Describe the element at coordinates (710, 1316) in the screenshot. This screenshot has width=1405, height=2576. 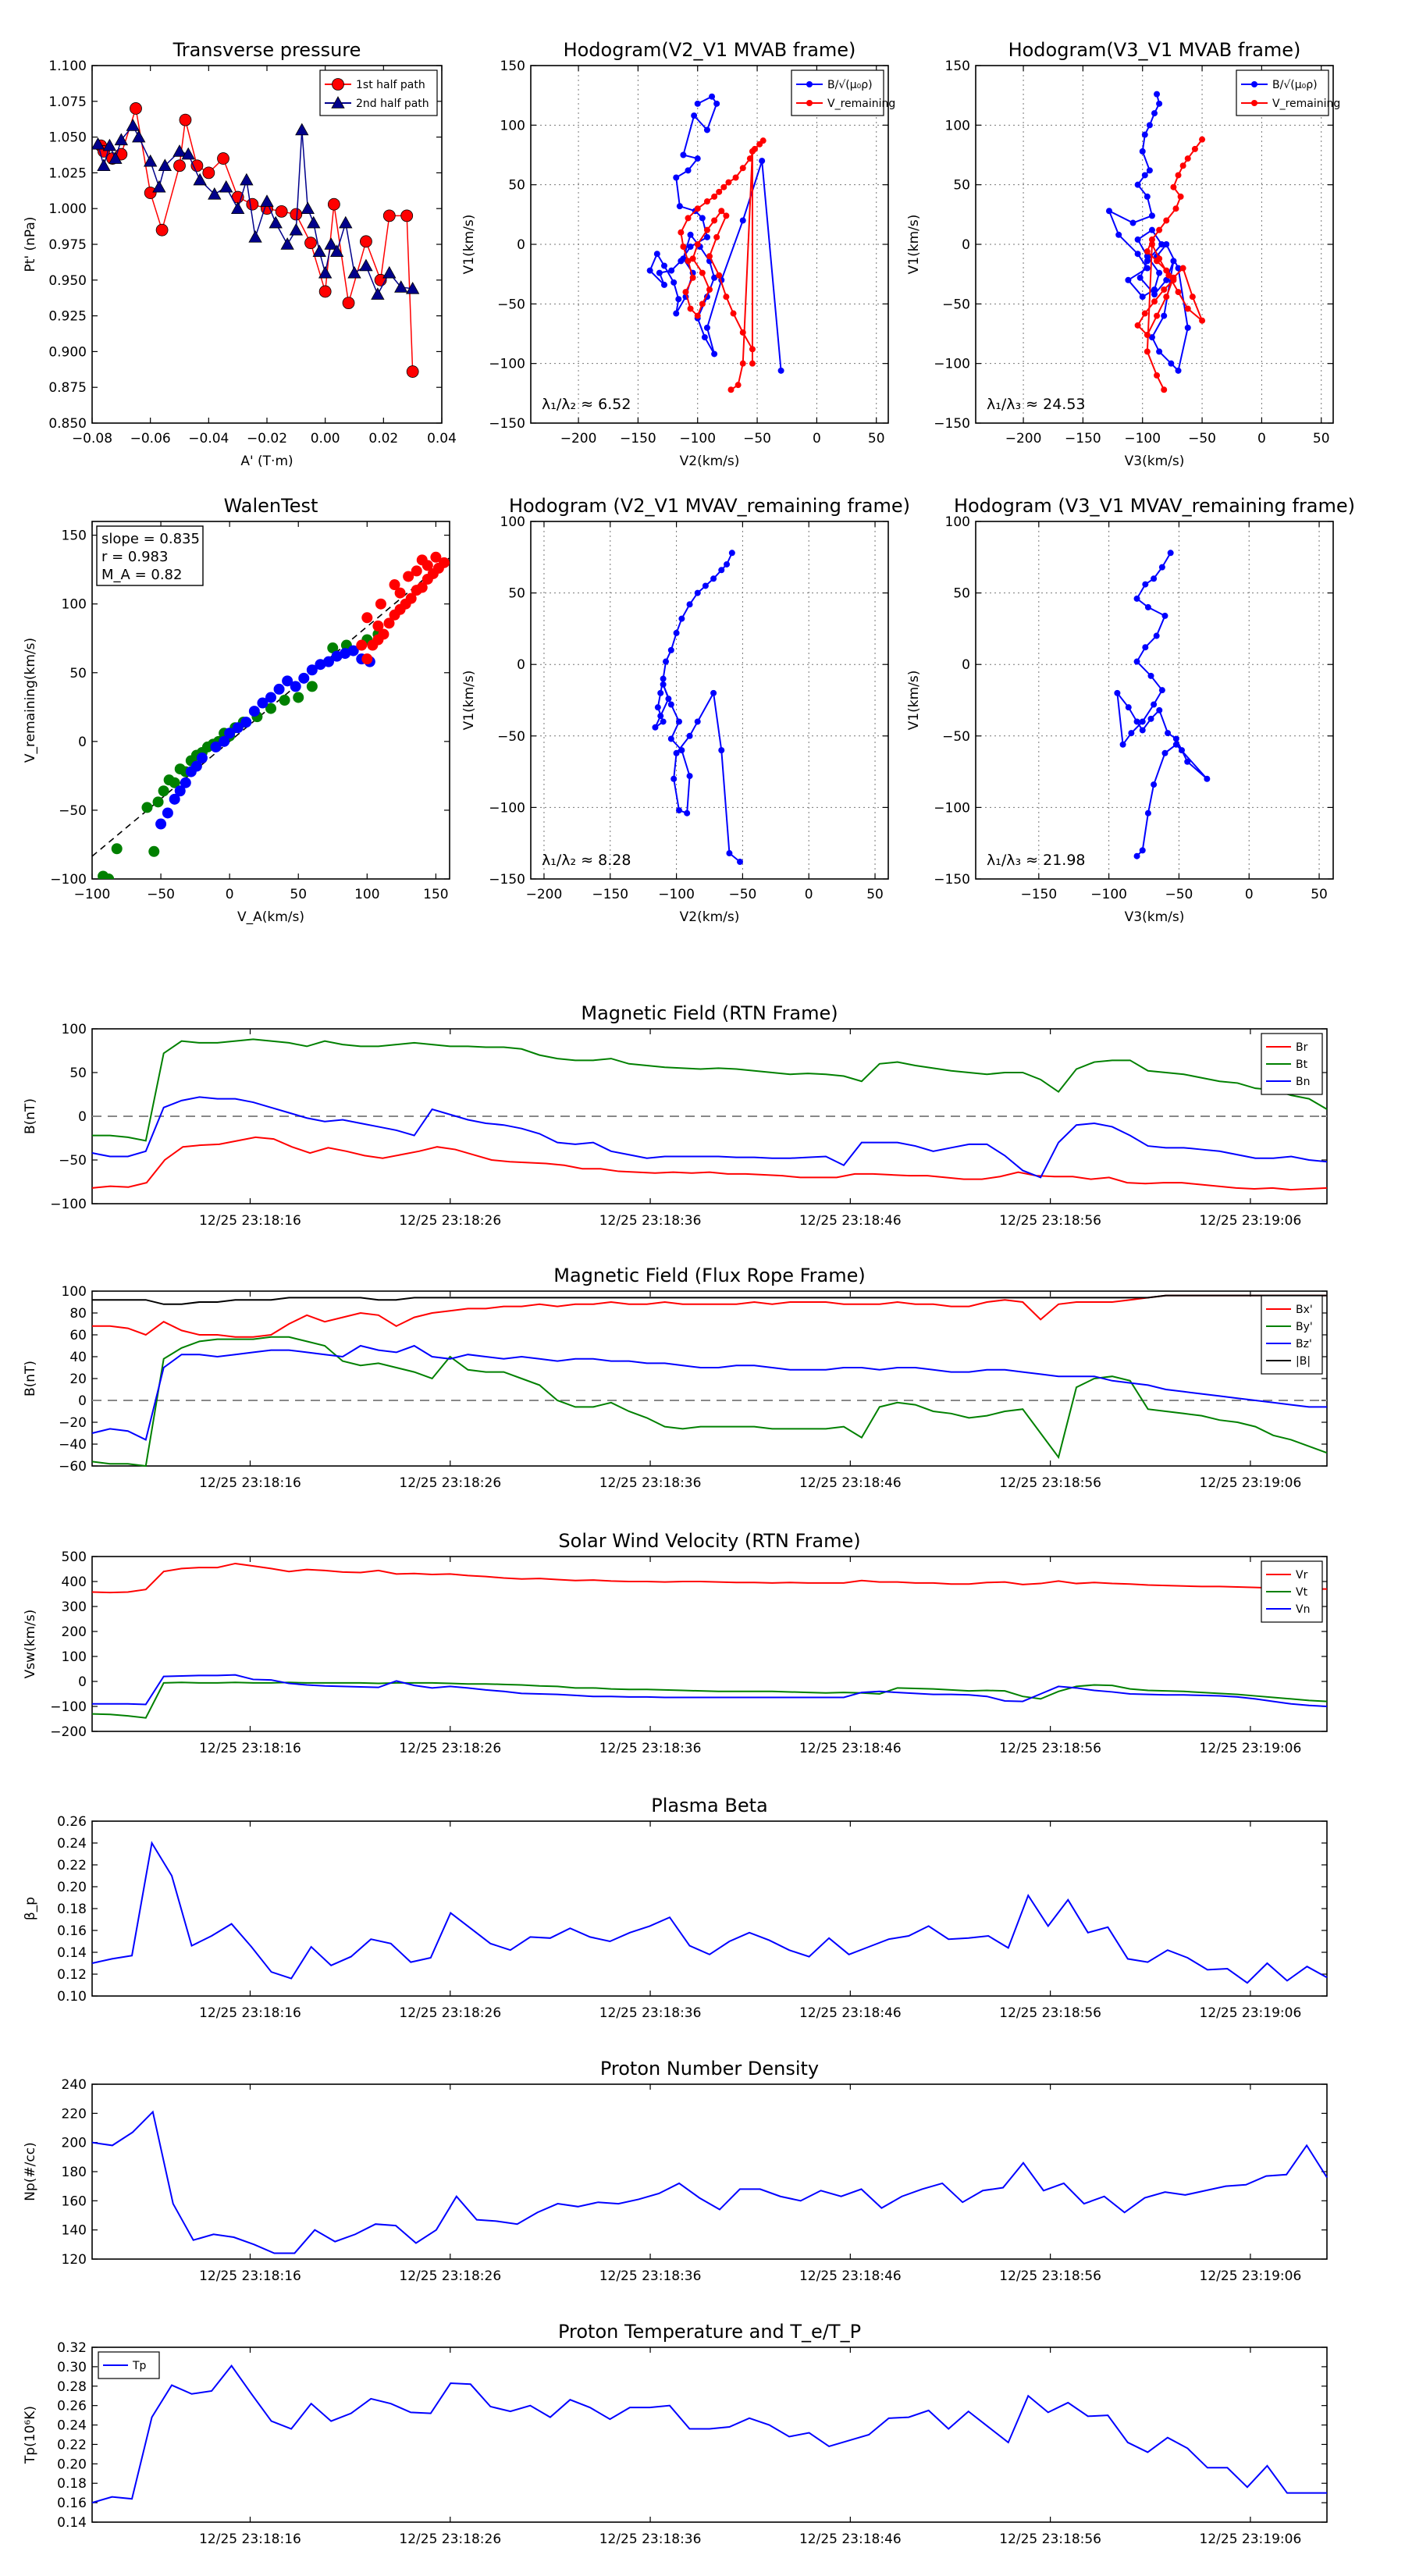
I see `series-line-Bx` at that location.